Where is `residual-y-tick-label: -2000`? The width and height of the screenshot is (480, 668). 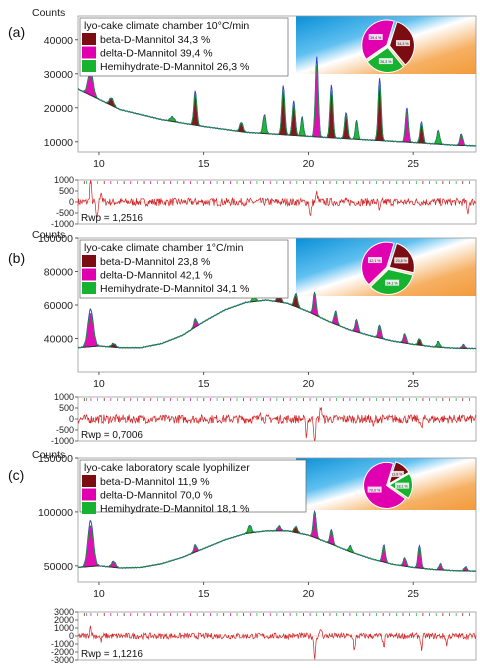 residual-y-tick-label: -2000 is located at coordinates (62, 652).